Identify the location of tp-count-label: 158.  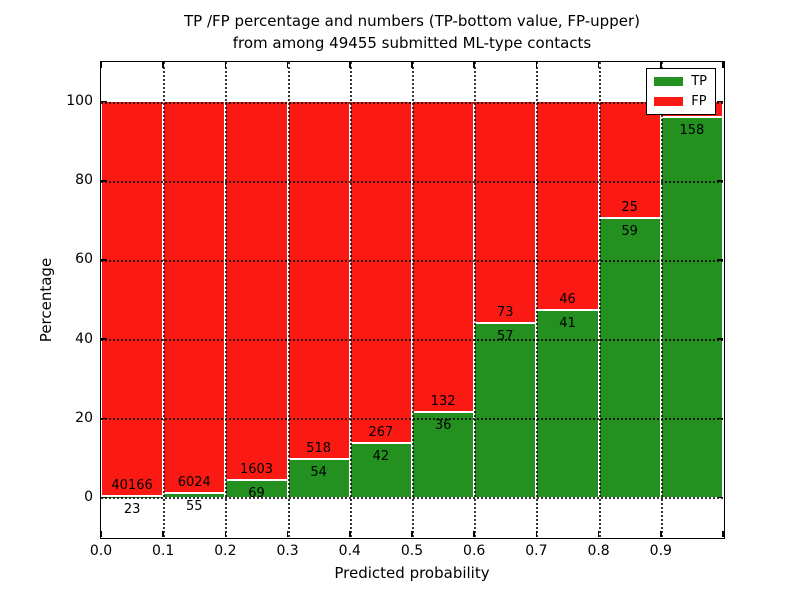
(692, 131).